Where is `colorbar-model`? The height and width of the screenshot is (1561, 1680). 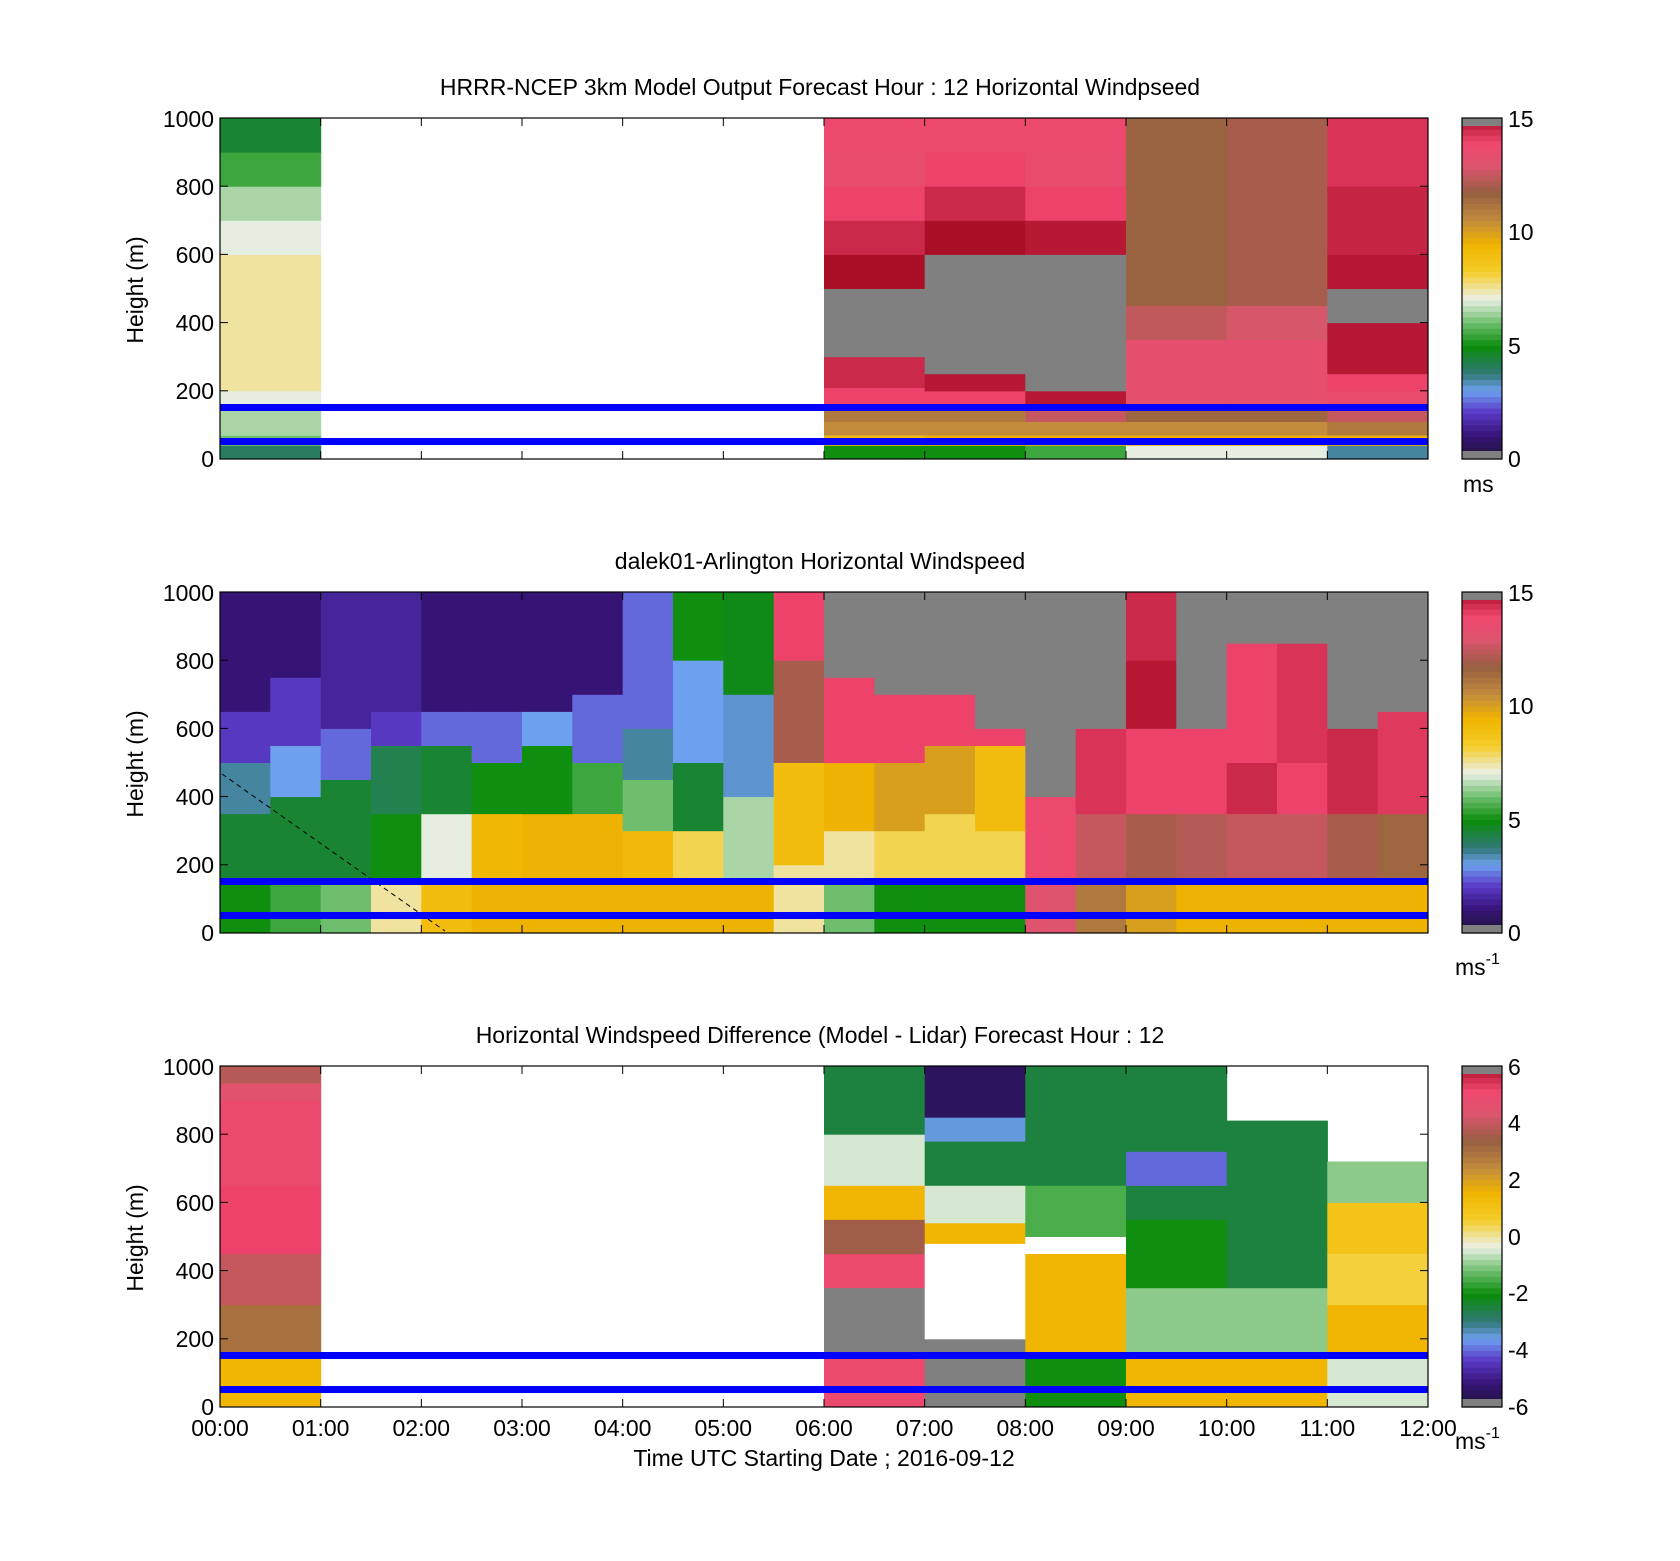
colorbar-model is located at coordinates (1482, 289).